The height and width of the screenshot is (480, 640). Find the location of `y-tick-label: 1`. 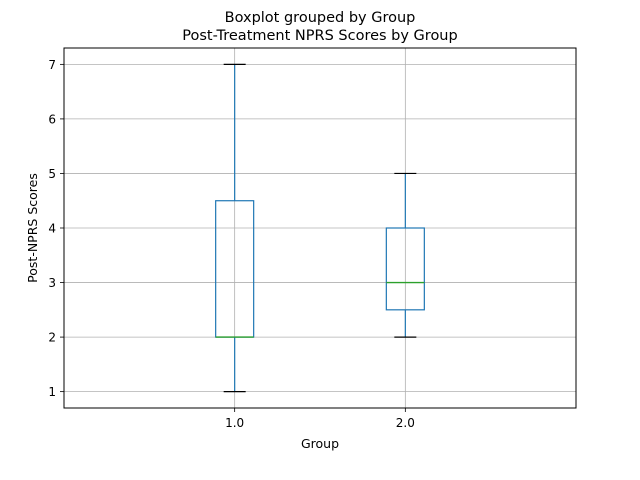

y-tick-label: 1 is located at coordinates (52, 392).